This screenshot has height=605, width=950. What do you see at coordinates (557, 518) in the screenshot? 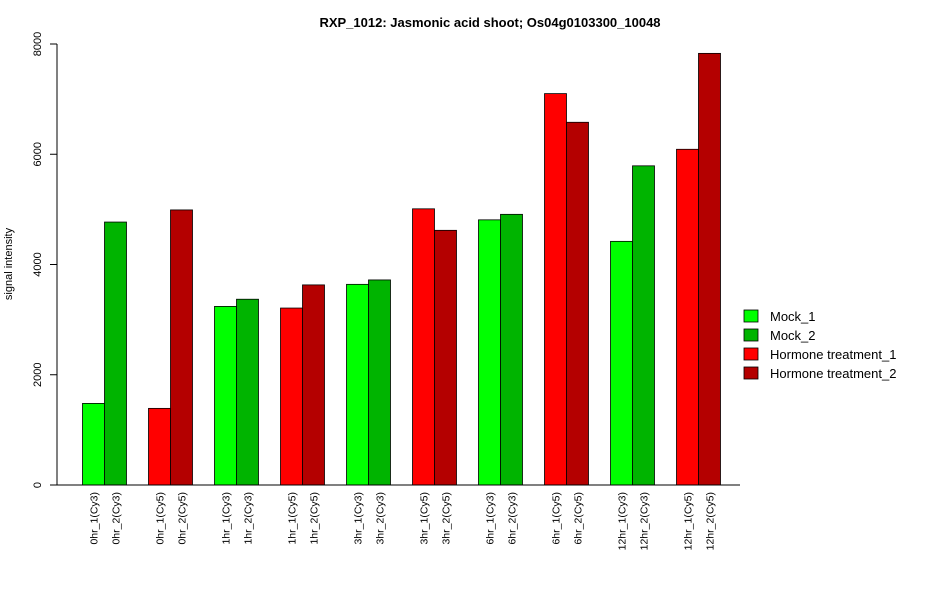
I see `x-tick-label: 6hr_1(Cy5)` at bounding box center [557, 518].